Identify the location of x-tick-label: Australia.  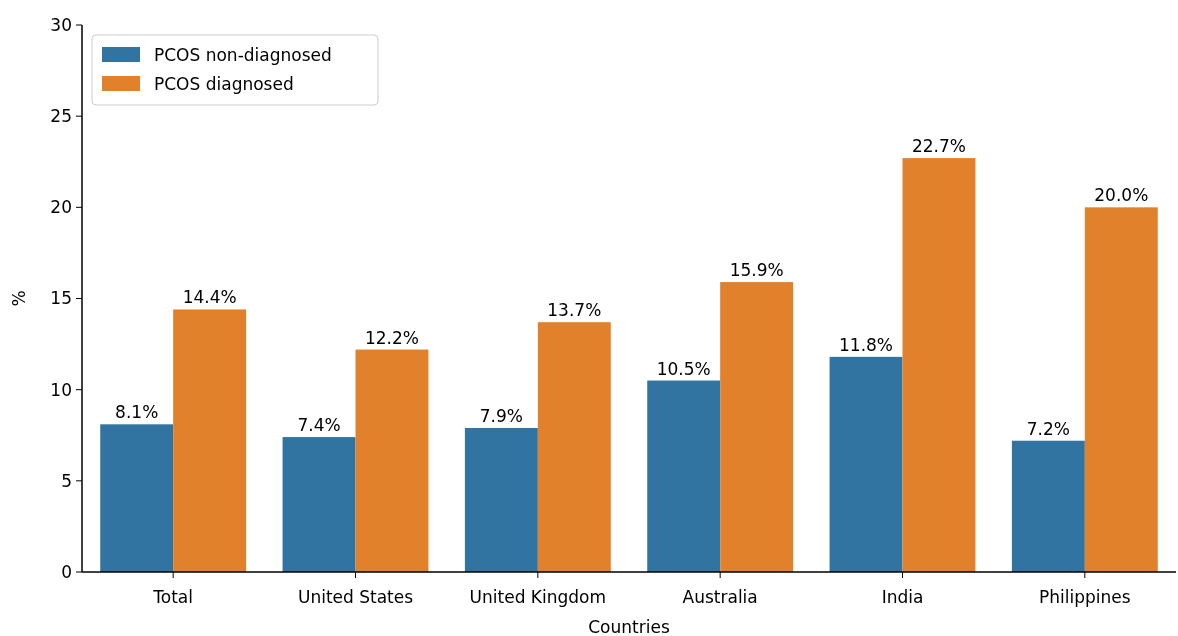
(720, 597).